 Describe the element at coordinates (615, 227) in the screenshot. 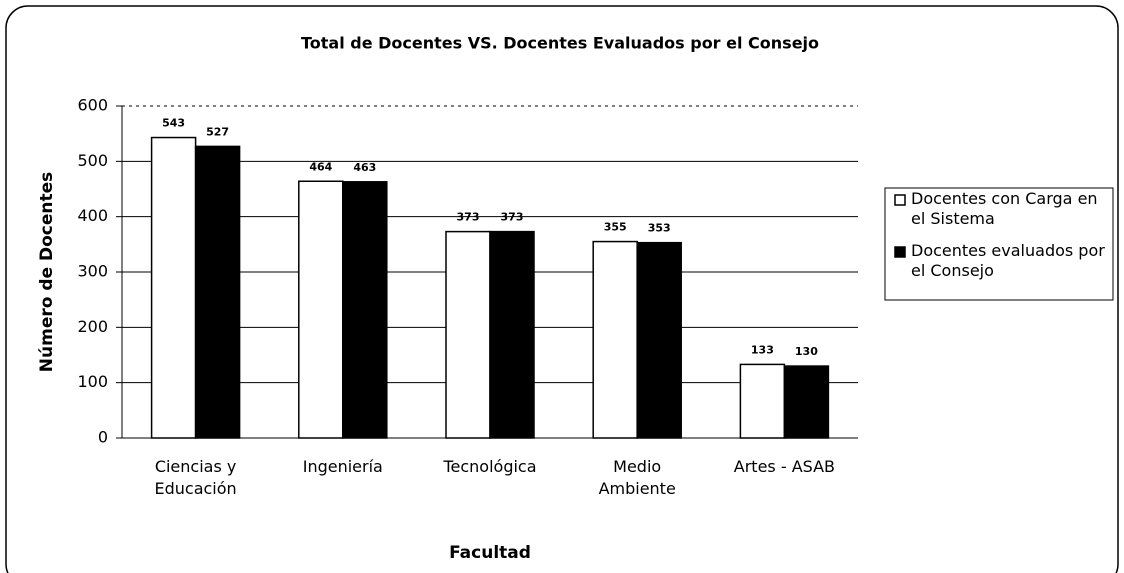

I see `data-label: 355` at that location.